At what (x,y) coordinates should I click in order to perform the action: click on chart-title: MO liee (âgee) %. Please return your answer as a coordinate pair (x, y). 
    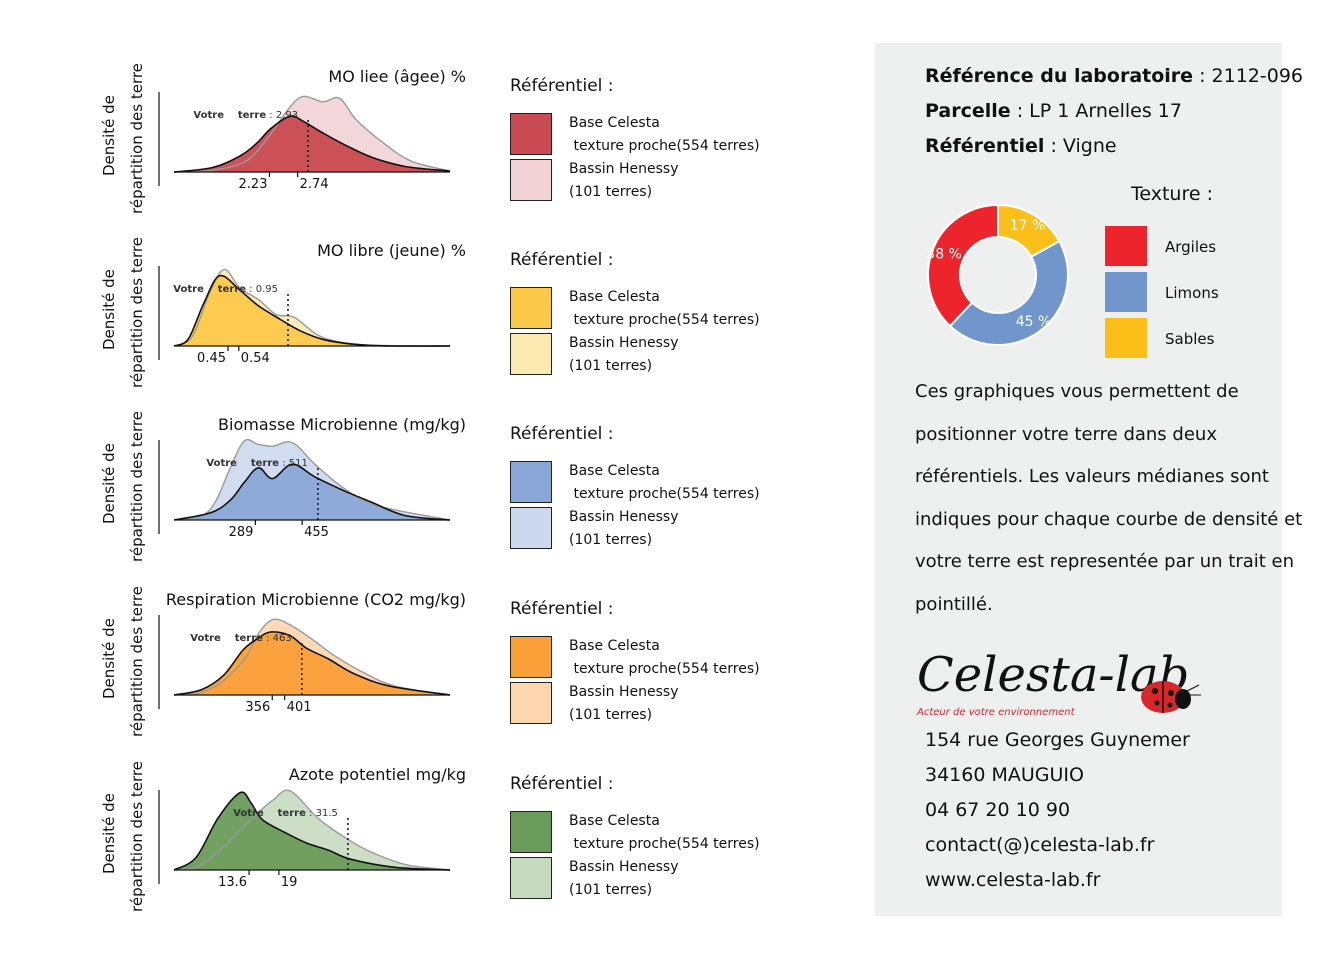
    Looking at the image, I should click on (397, 76).